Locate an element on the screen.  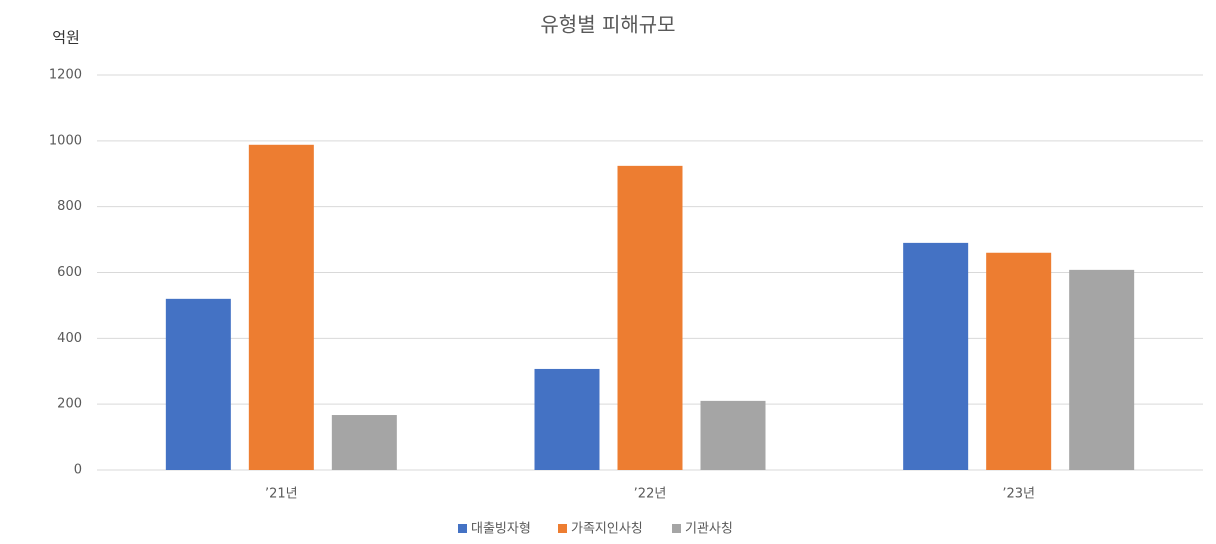
y-tick-label: 200 is located at coordinates (69, 404).